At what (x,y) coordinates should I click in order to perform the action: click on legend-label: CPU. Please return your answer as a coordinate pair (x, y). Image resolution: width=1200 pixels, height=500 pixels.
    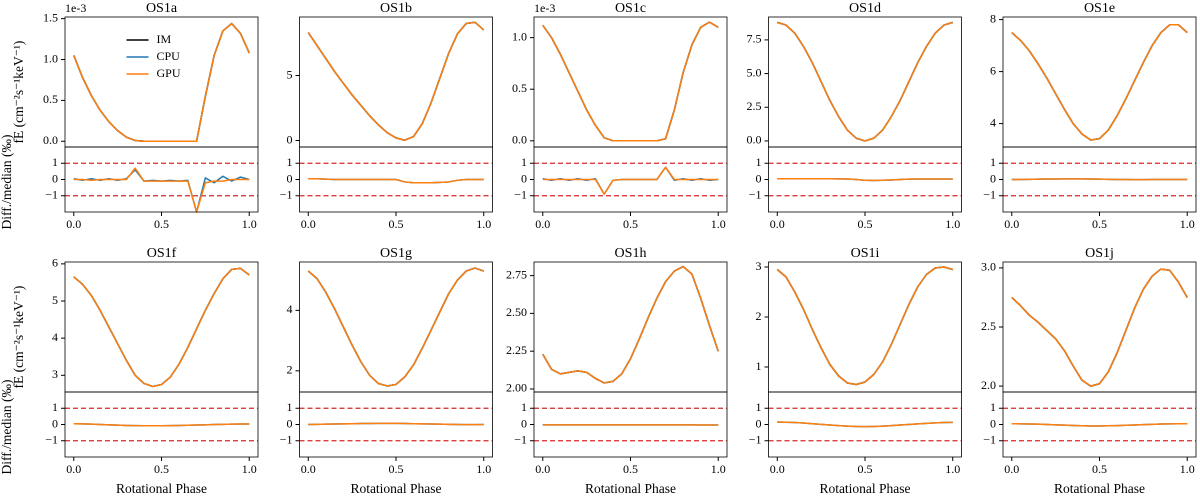
    Looking at the image, I should click on (169, 56).